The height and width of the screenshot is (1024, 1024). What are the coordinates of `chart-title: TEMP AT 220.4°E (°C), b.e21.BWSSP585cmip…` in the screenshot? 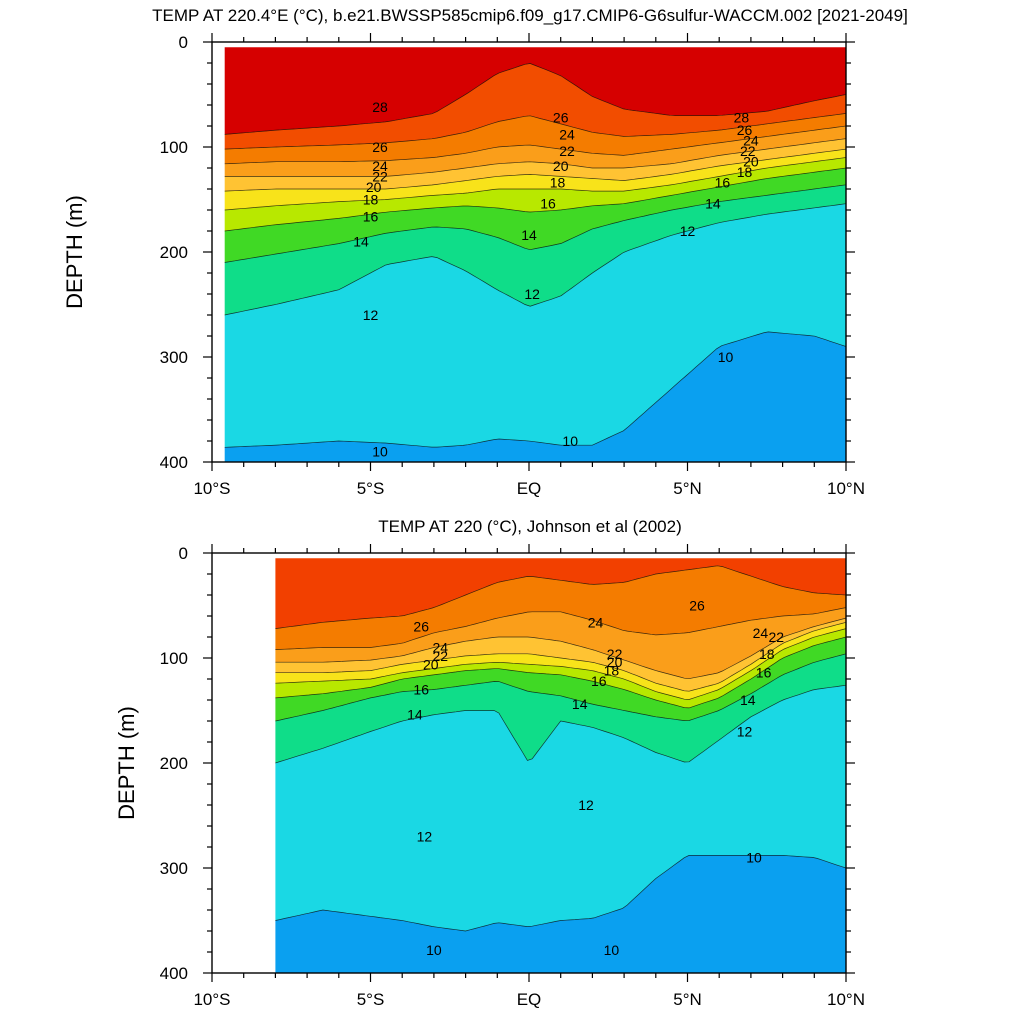 It's located at (530, 15).